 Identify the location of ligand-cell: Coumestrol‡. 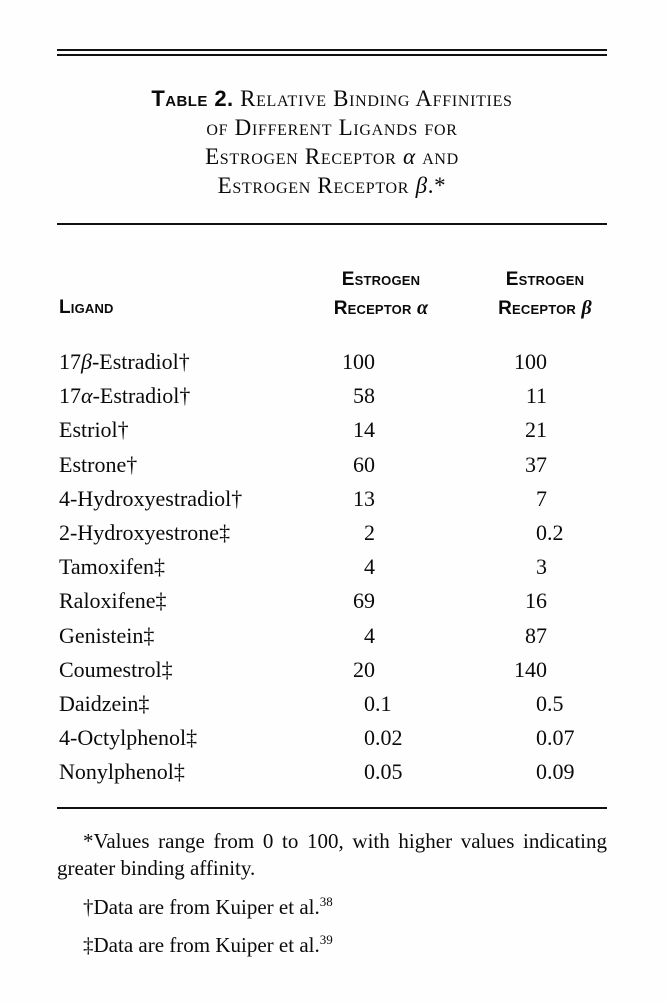
(116, 669).